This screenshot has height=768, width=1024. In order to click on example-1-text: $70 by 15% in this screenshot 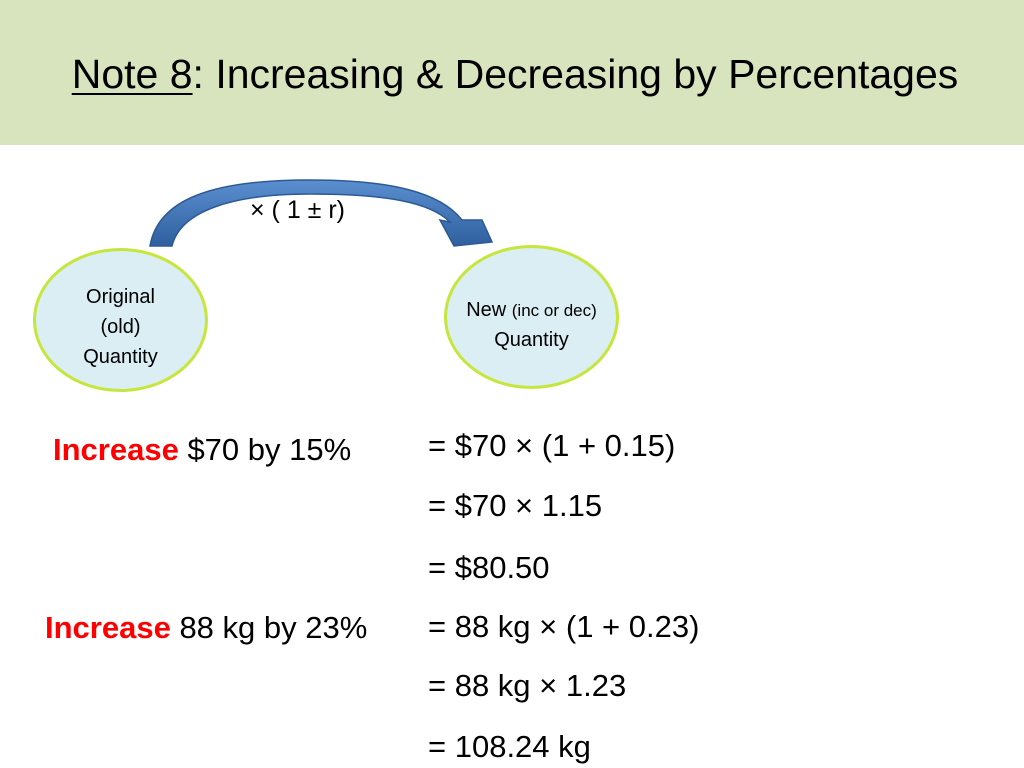, I will do `click(265, 449)`.